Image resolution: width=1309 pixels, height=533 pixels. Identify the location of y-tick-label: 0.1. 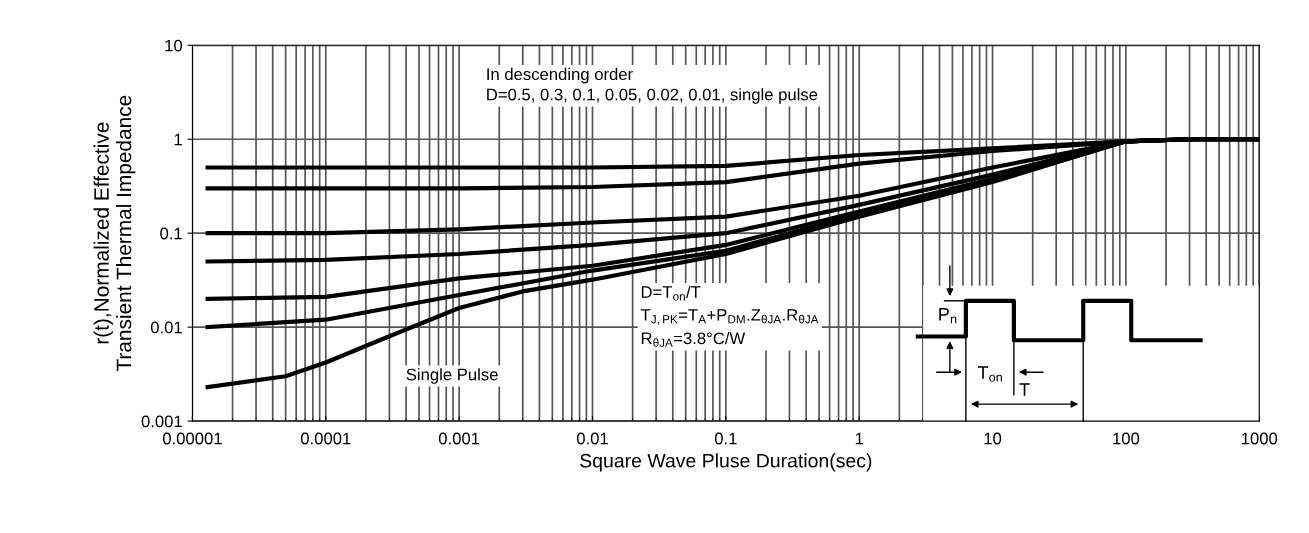
(171, 233).